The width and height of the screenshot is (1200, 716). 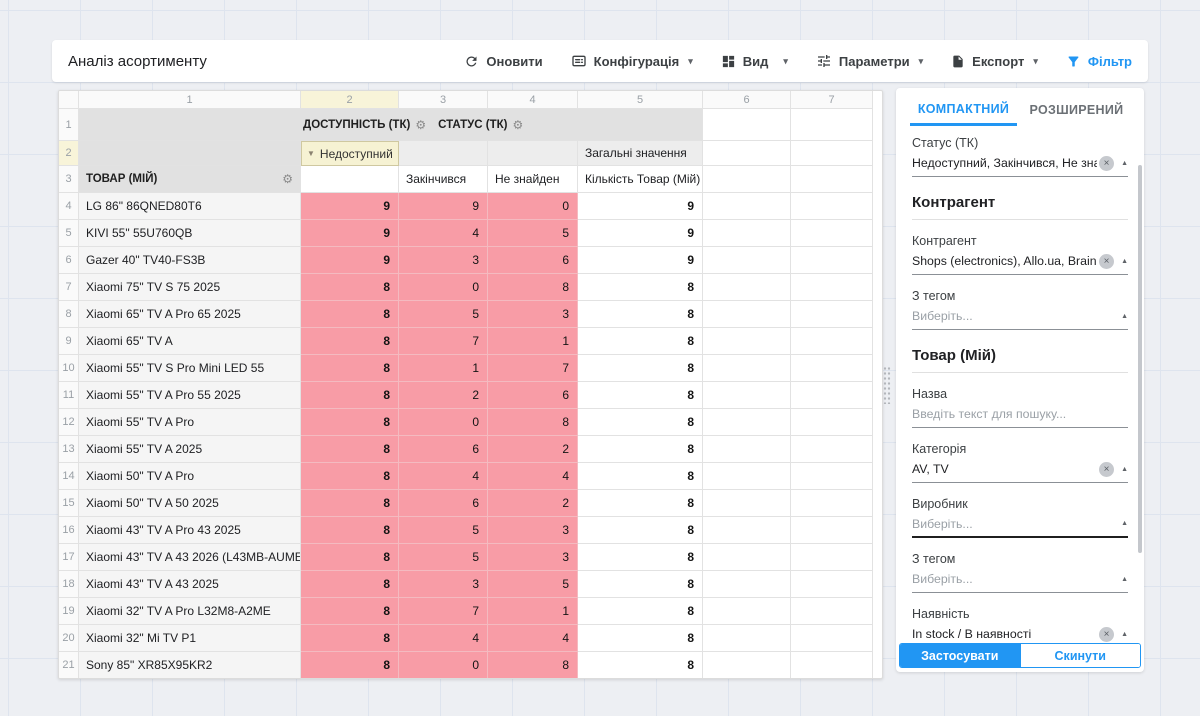 I want to click on configuration-button: Конфігурація ▾, so click(x=632, y=61).